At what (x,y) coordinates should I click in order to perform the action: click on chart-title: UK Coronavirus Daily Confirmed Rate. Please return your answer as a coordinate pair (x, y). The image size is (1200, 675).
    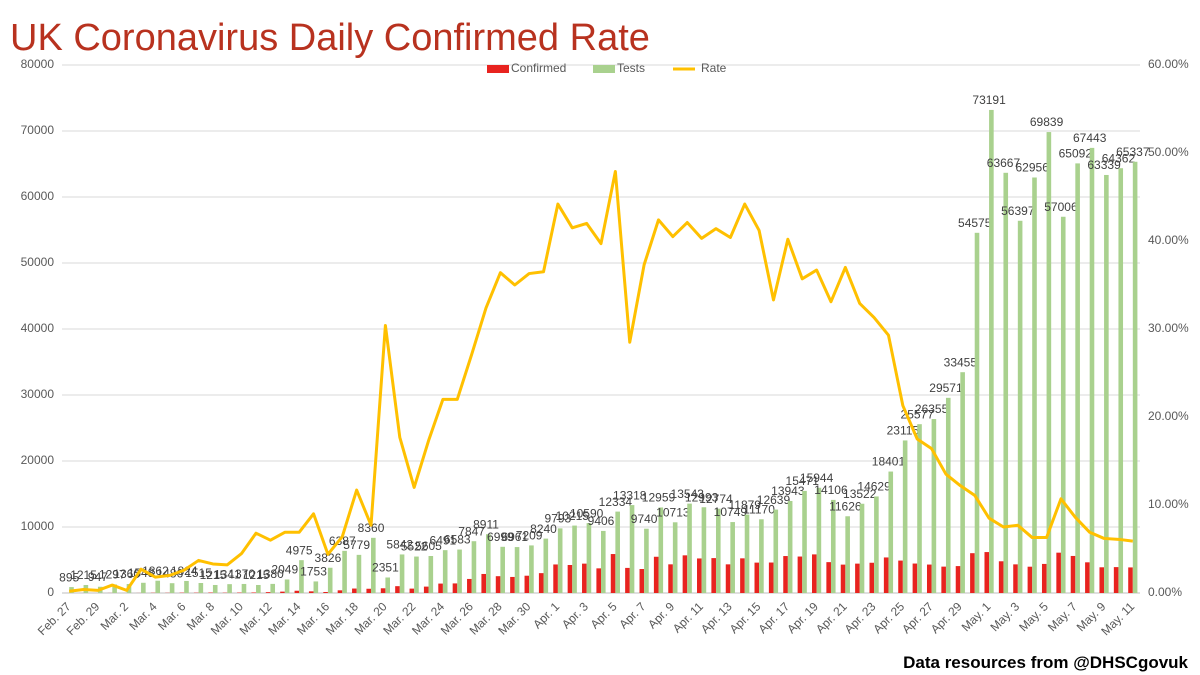
    Looking at the image, I should click on (330, 38).